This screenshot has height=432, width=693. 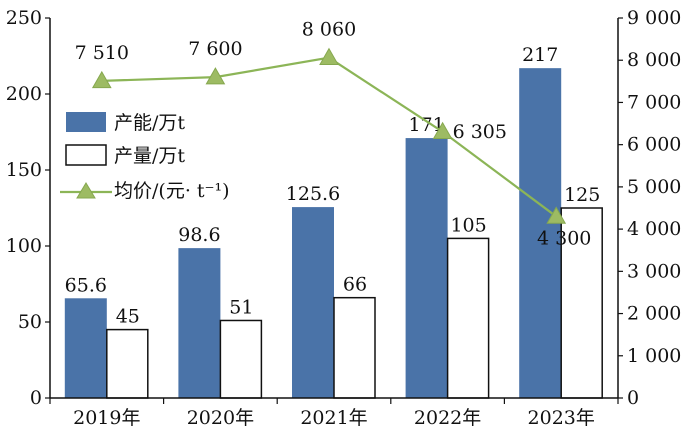 What do you see at coordinates (654, 18) in the screenshot?
I see `right-tick-label: 9 000` at bounding box center [654, 18].